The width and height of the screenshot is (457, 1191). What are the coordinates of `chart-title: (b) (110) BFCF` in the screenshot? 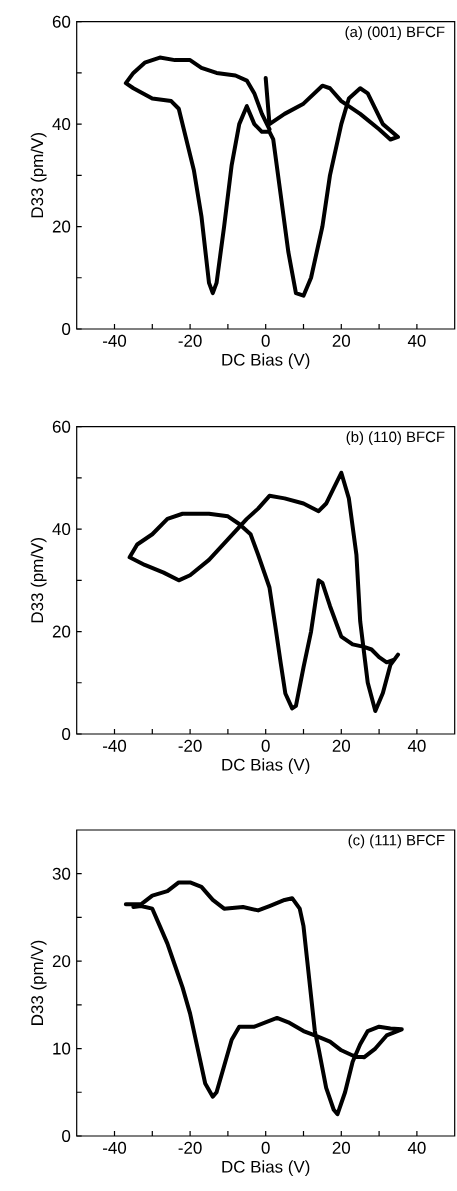 It's located at (395, 438).